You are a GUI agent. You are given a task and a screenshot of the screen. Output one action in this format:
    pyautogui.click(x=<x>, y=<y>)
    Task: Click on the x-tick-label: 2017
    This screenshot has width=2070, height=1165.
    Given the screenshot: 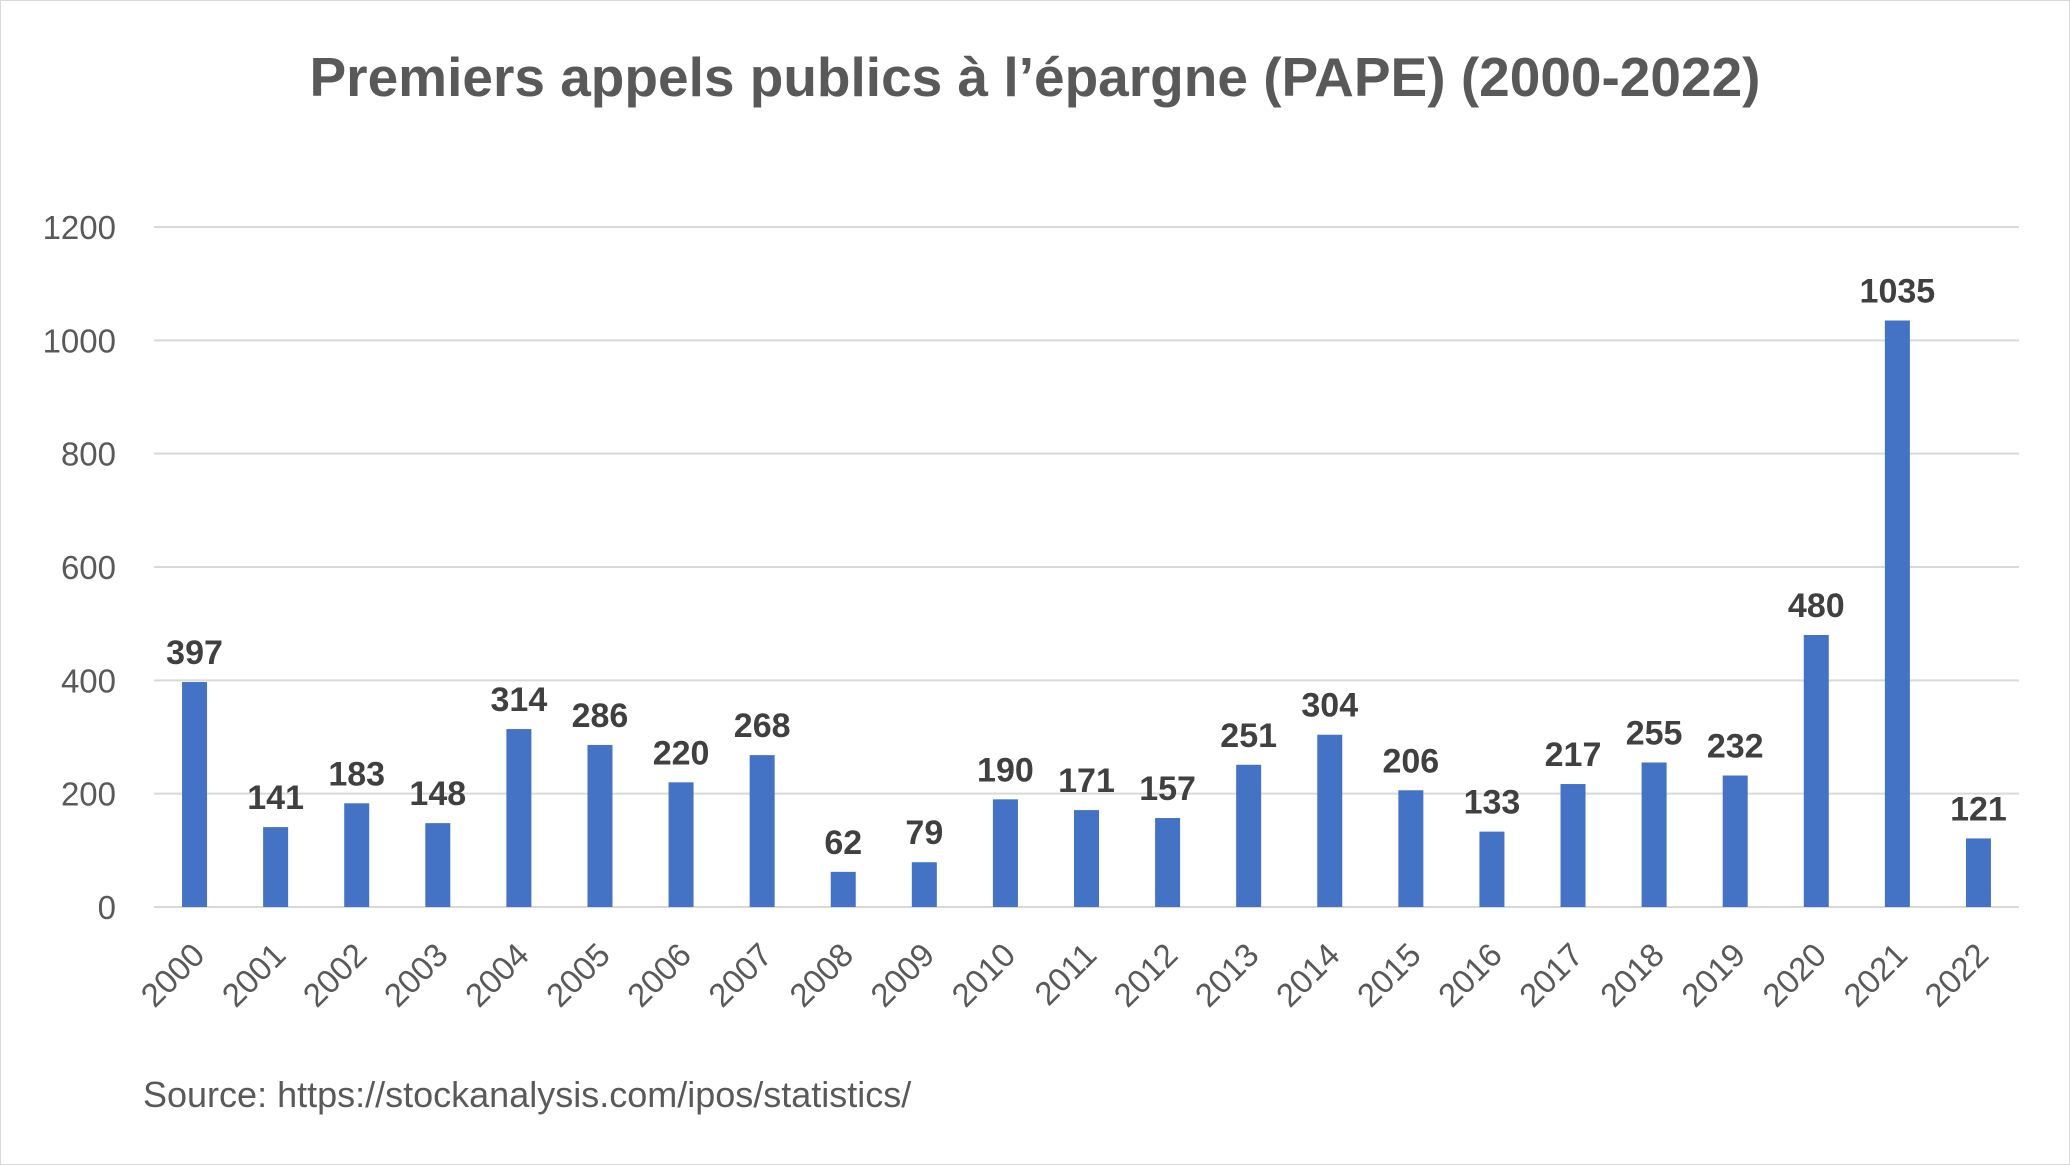 What is the action you would take?
    pyautogui.click(x=1551, y=975)
    